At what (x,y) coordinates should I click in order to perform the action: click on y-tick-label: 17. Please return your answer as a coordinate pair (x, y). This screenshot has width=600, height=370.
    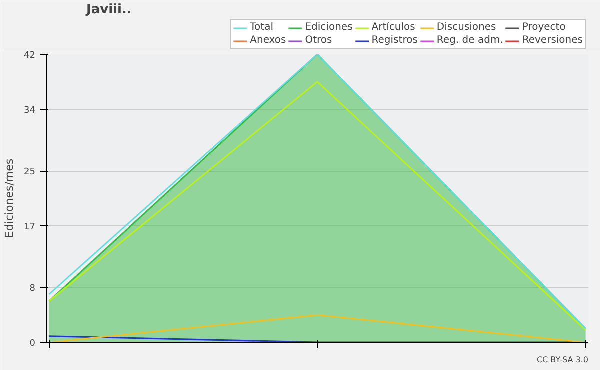
    Looking at the image, I should click on (30, 227).